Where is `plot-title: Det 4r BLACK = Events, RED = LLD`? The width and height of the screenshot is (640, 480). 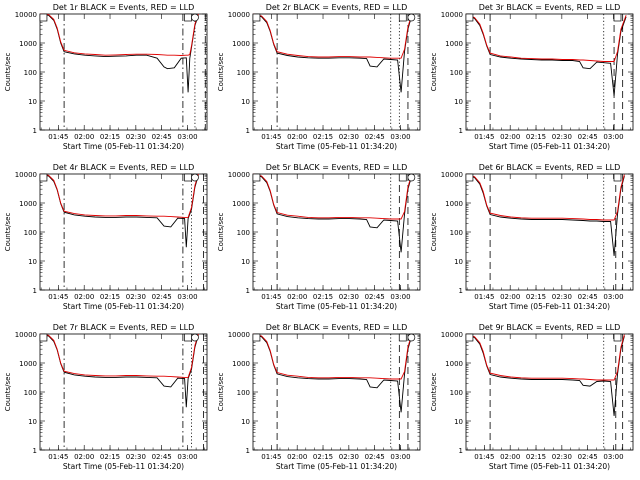 plot-title: Det 4r BLACK = Events, RED = LLD is located at coordinates (124, 167).